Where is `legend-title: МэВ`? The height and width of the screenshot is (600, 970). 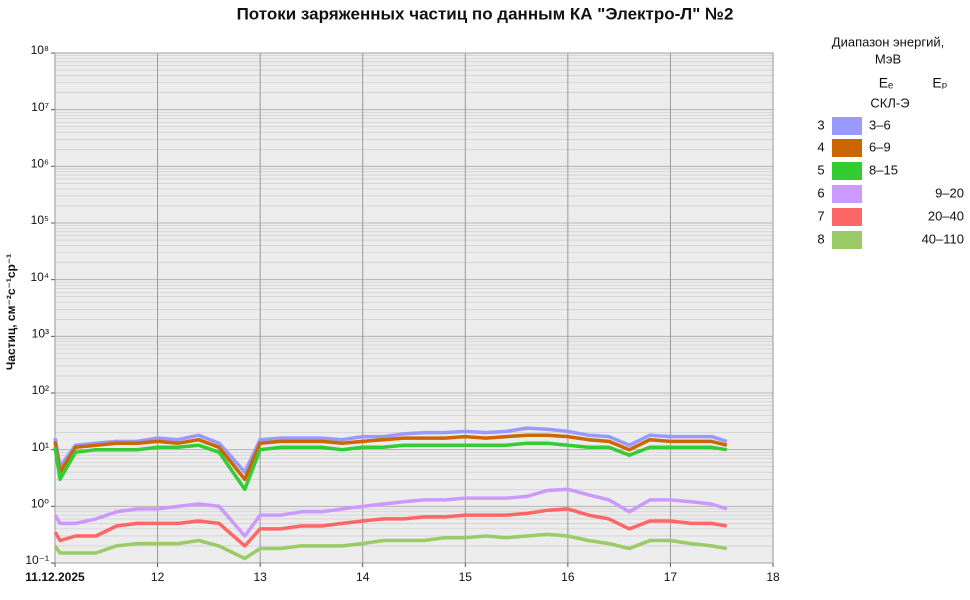 legend-title: МэВ is located at coordinates (888, 58).